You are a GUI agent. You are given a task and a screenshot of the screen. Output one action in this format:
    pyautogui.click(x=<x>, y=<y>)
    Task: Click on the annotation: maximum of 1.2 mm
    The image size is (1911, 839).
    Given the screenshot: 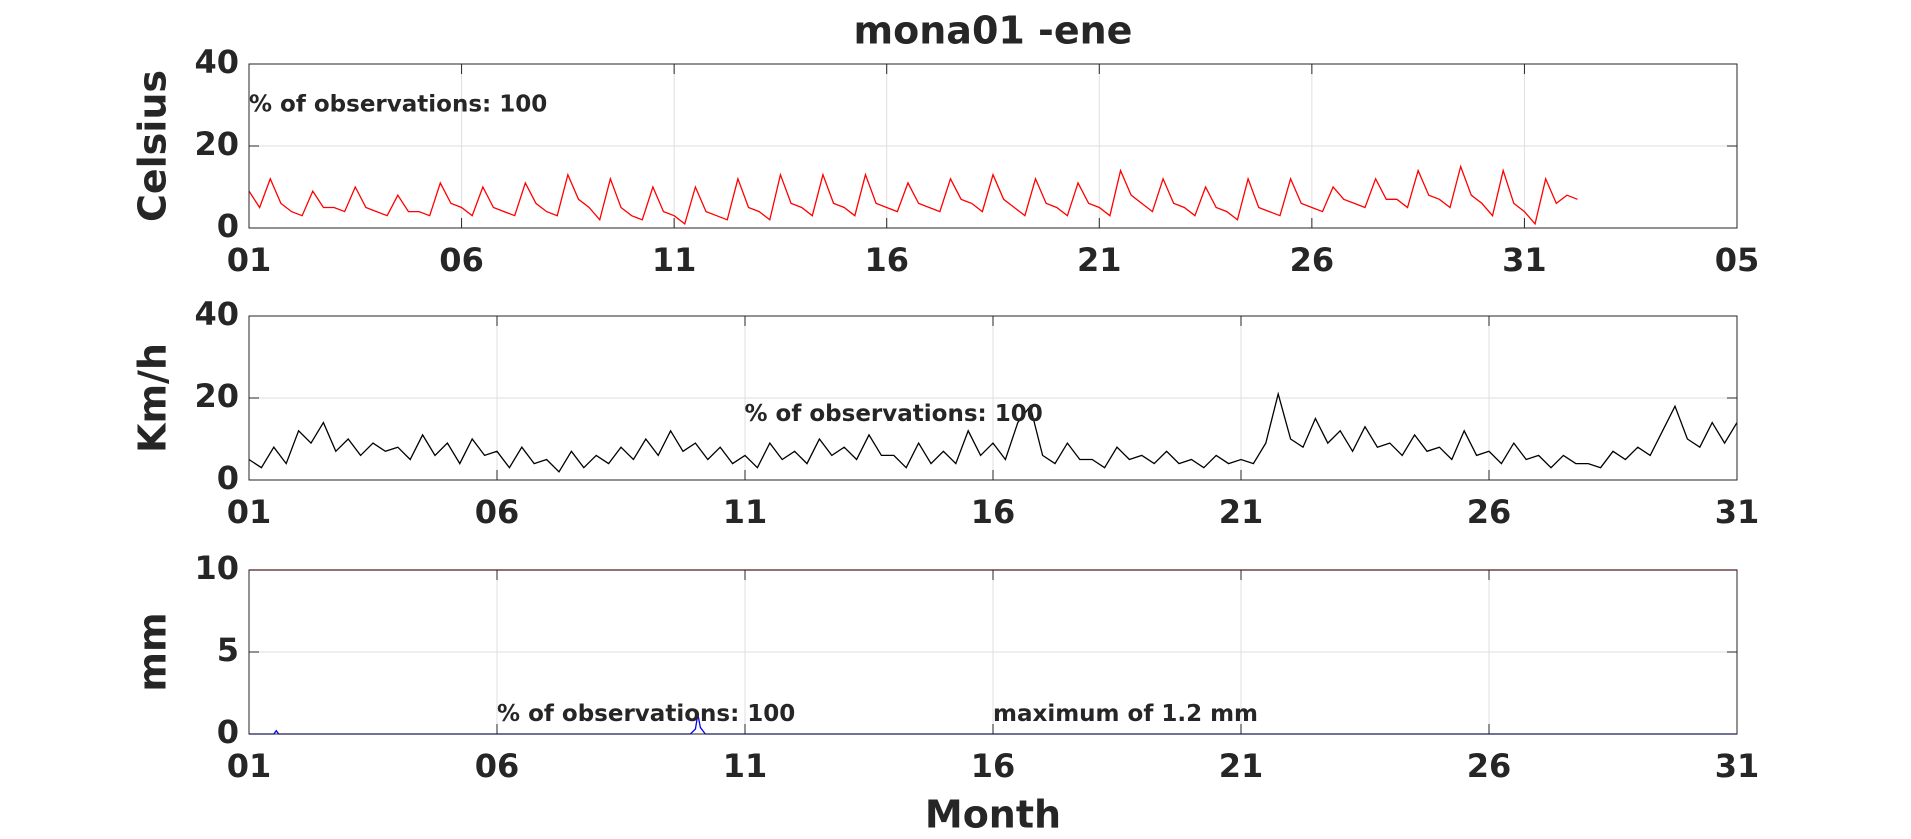 What is the action you would take?
    pyautogui.click(x=1125, y=714)
    